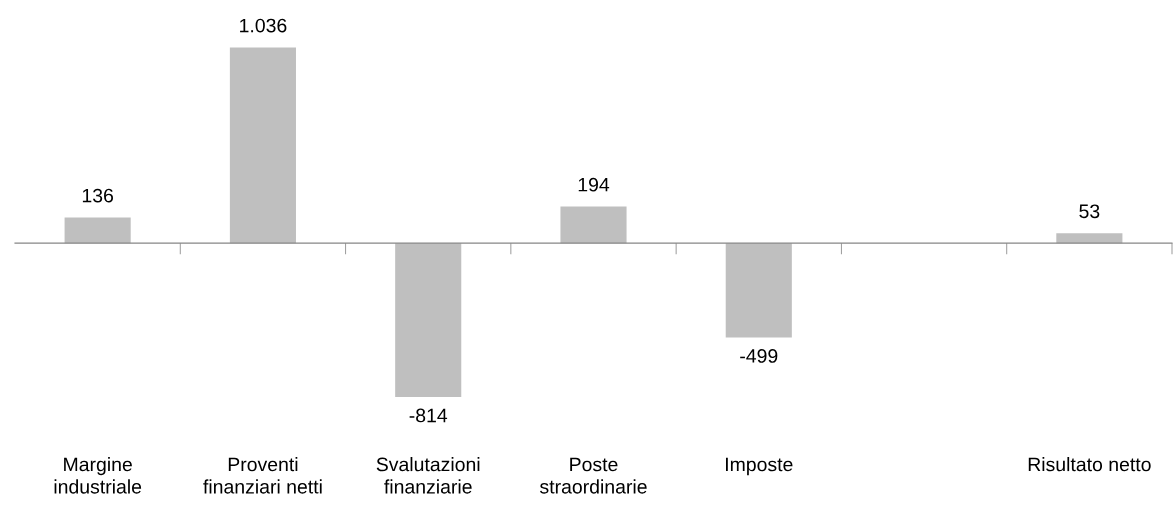 The width and height of the screenshot is (1174, 515). What do you see at coordinates (263, 25) in the screenshot?
I see `data-label: 1.036` at bounding box center [263, 25].